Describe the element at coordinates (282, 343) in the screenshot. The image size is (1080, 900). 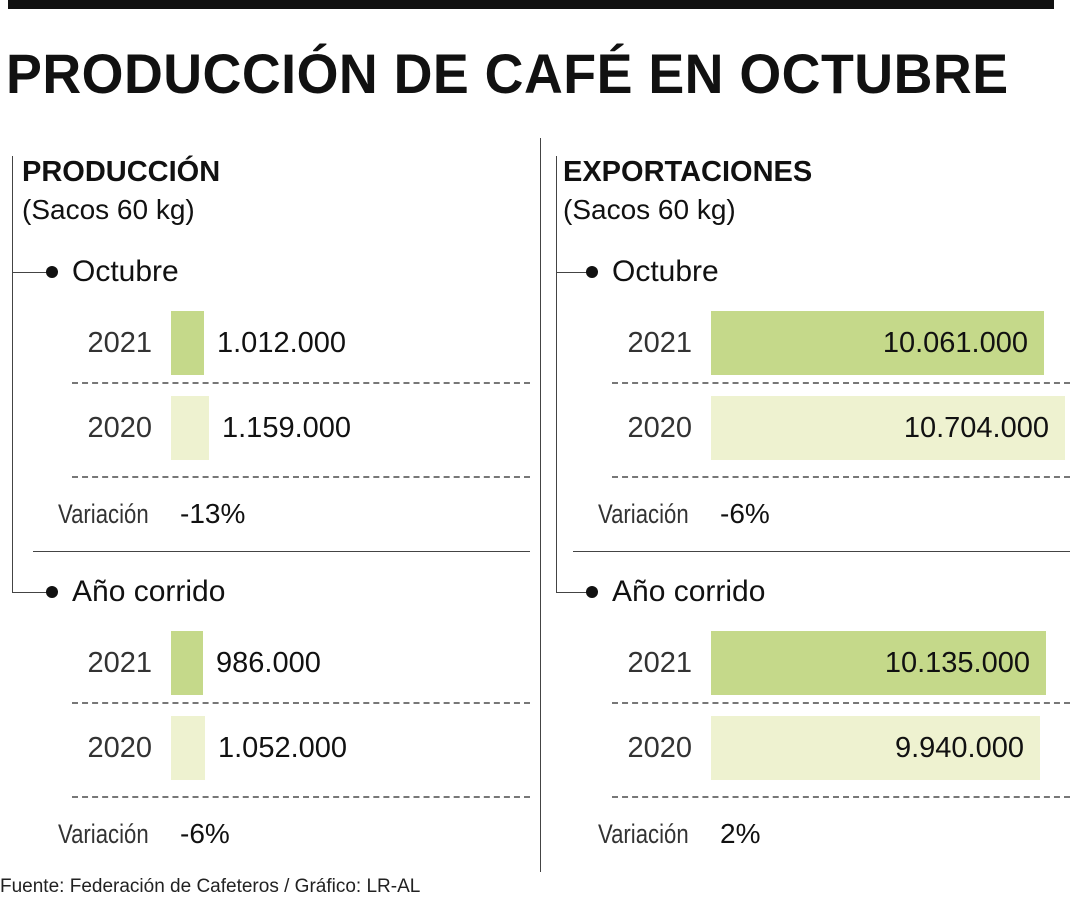
I see `value-label: 1.012.000` at that location.